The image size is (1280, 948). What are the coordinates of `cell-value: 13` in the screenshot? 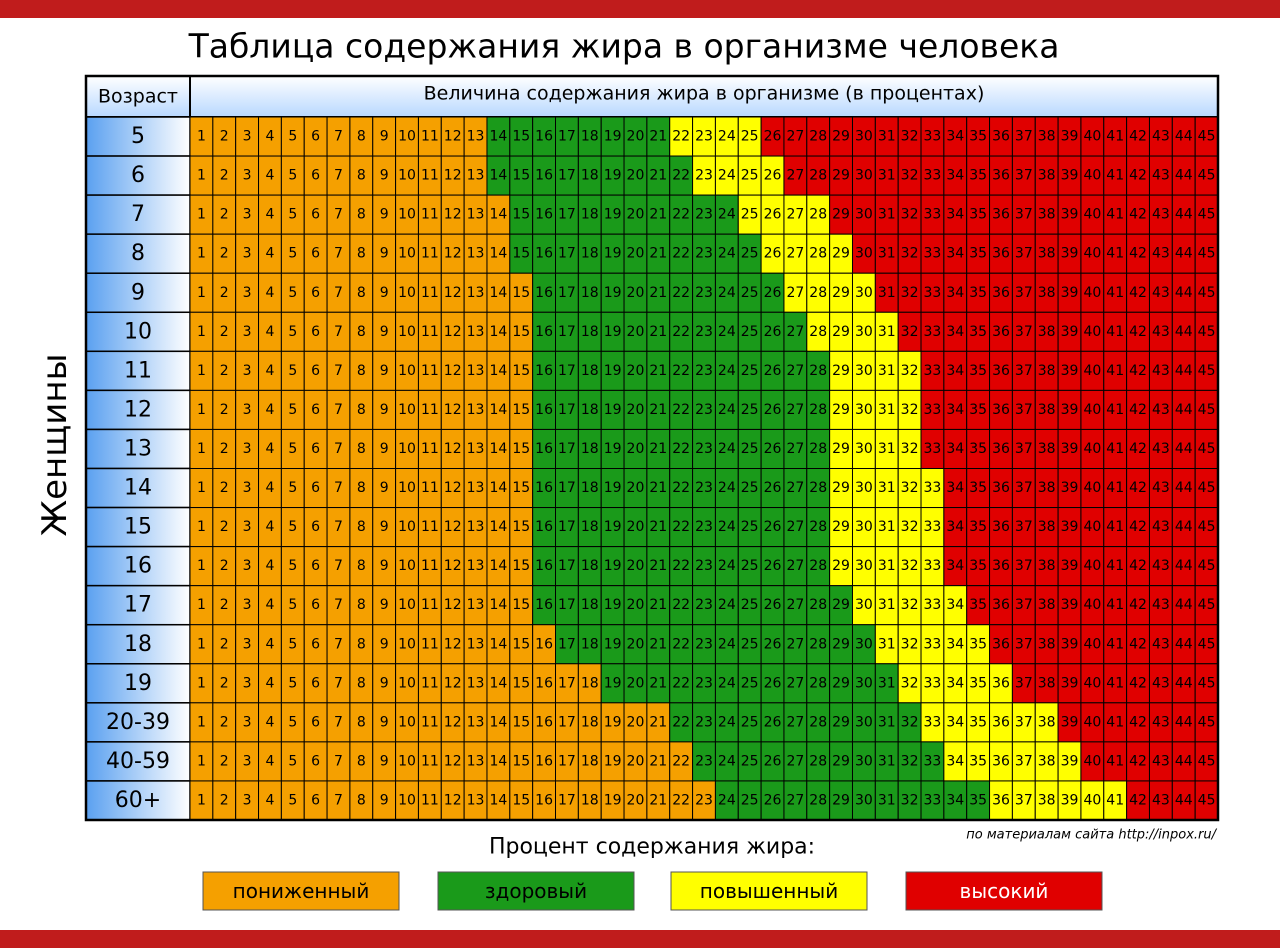 It's located at (476, 410).